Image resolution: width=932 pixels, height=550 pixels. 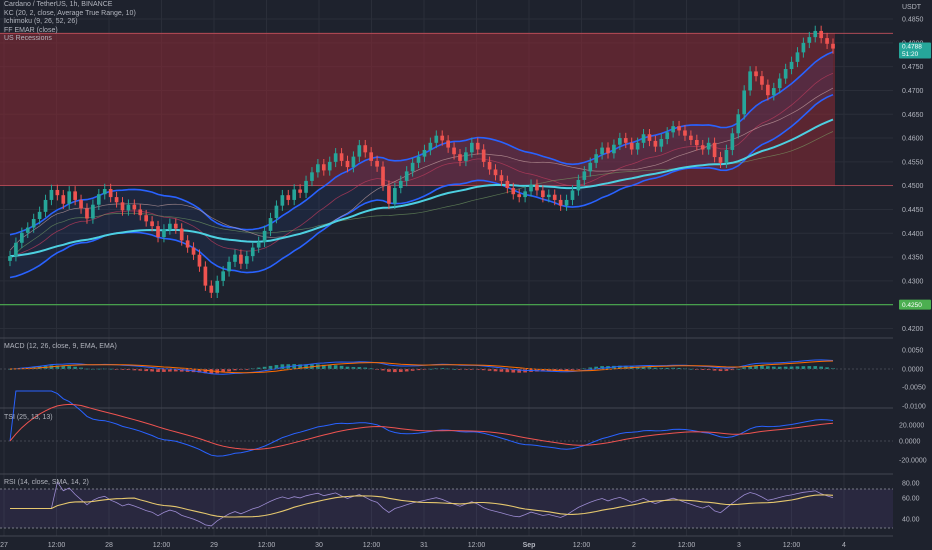 I want to click on support-price-value: 0.4250, so click(x=912, y=305).